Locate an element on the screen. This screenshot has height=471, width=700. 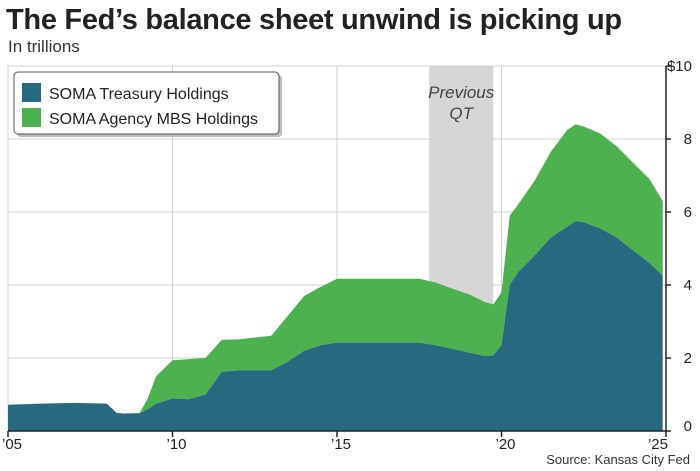
x-tick-label: ’20 is located at coordinates (505, 444).